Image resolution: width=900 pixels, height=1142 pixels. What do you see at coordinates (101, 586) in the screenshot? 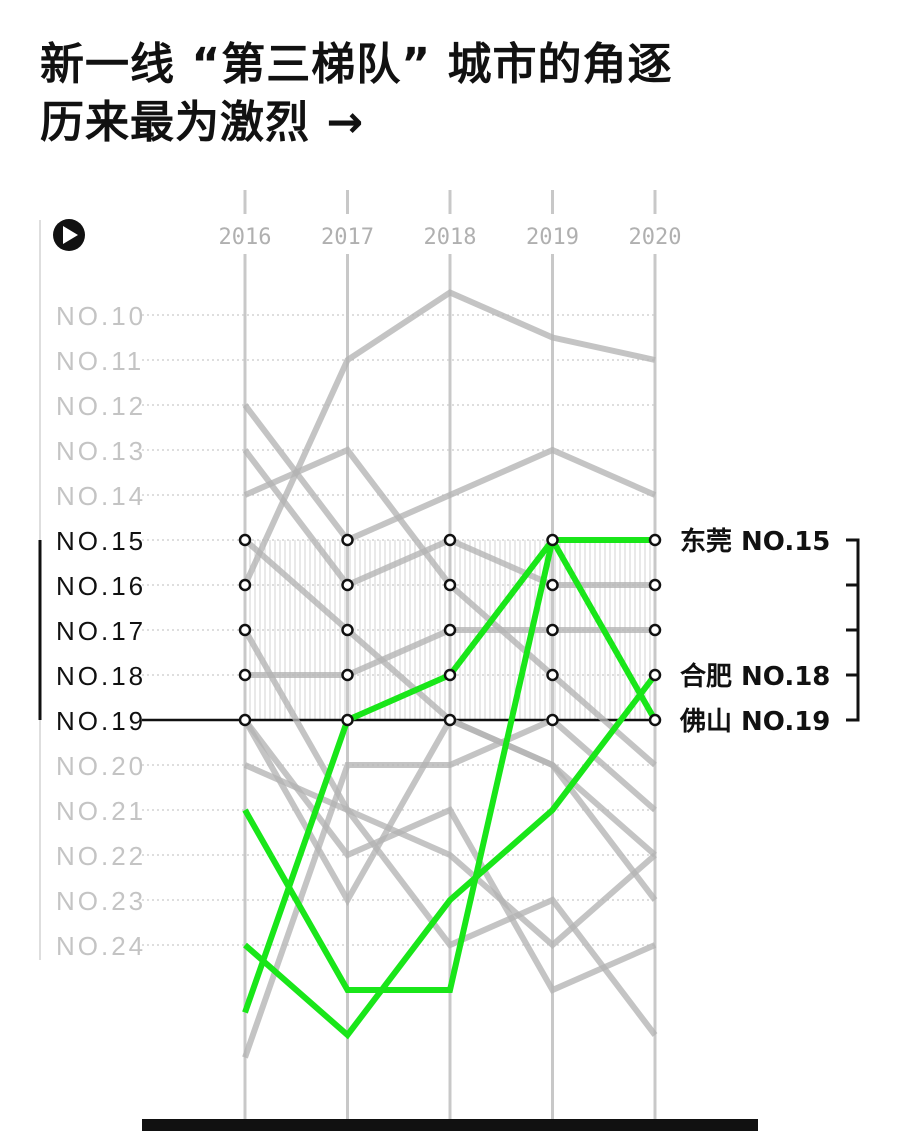
I see `y-tick-label: NO.16` at bounding box center [101, 586].